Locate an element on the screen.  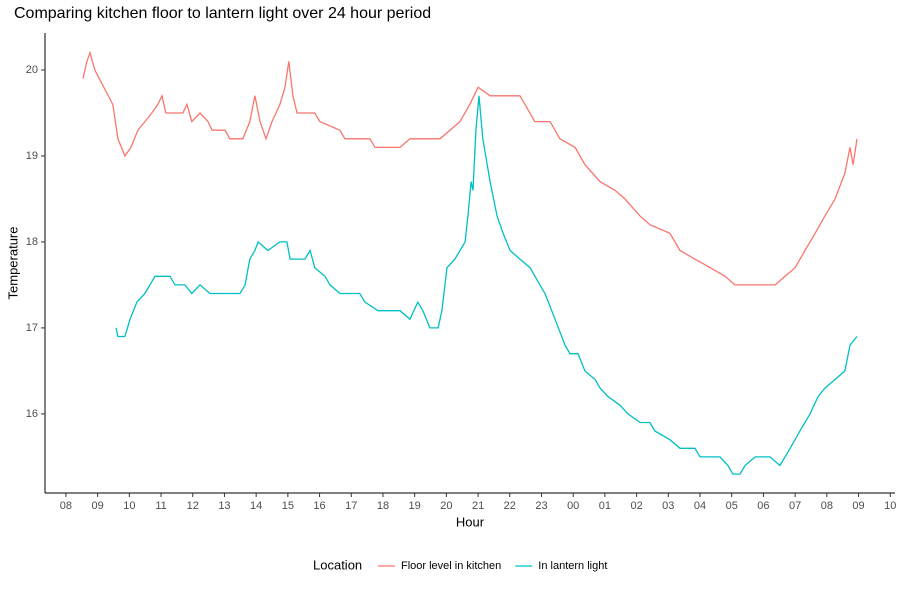
x-tick-label: 20 is located at coordinates (446, 506).